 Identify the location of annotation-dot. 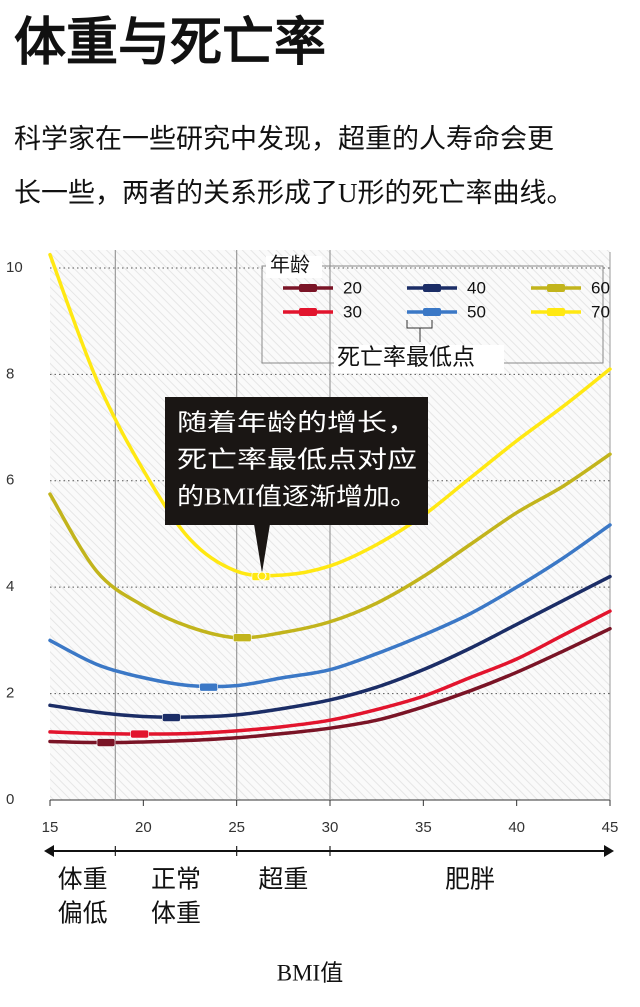
(262, 576).